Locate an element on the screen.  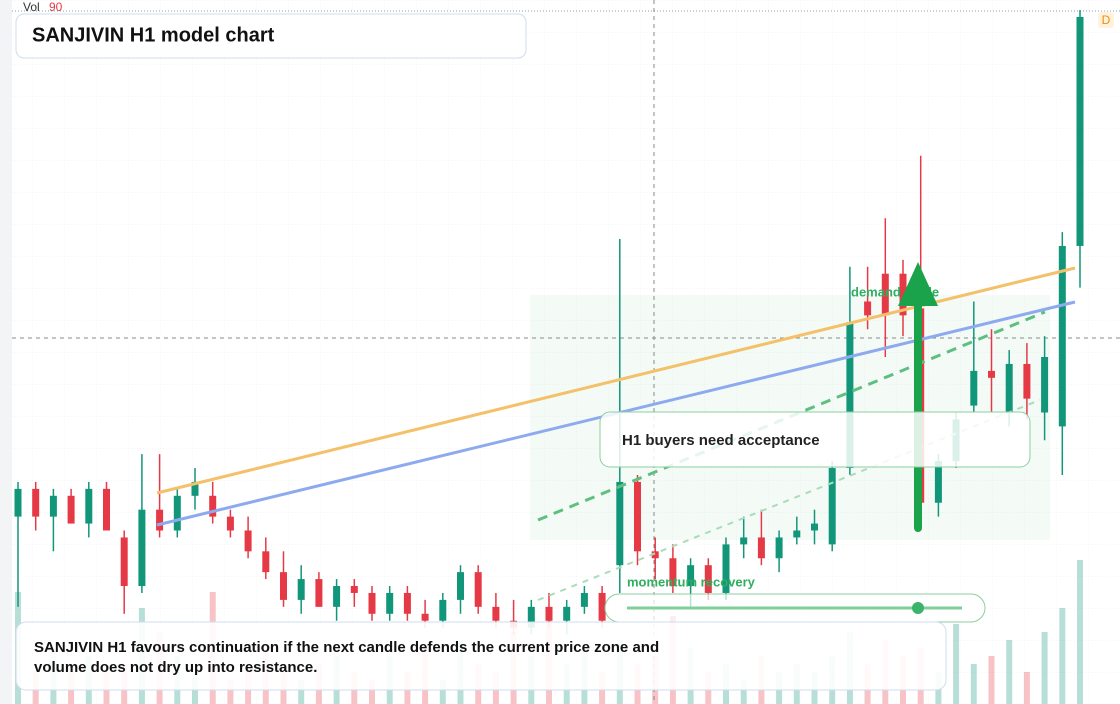
footer-box is located at coordinates (481, 656).